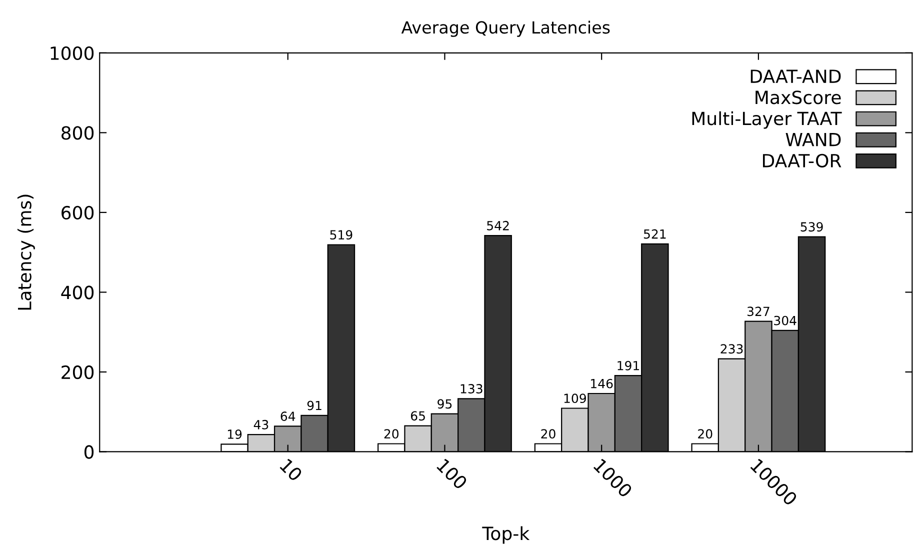 The width and height of the screenshot is (914, 557). I want to click on y-tick-label: 600, so click(78, 213).